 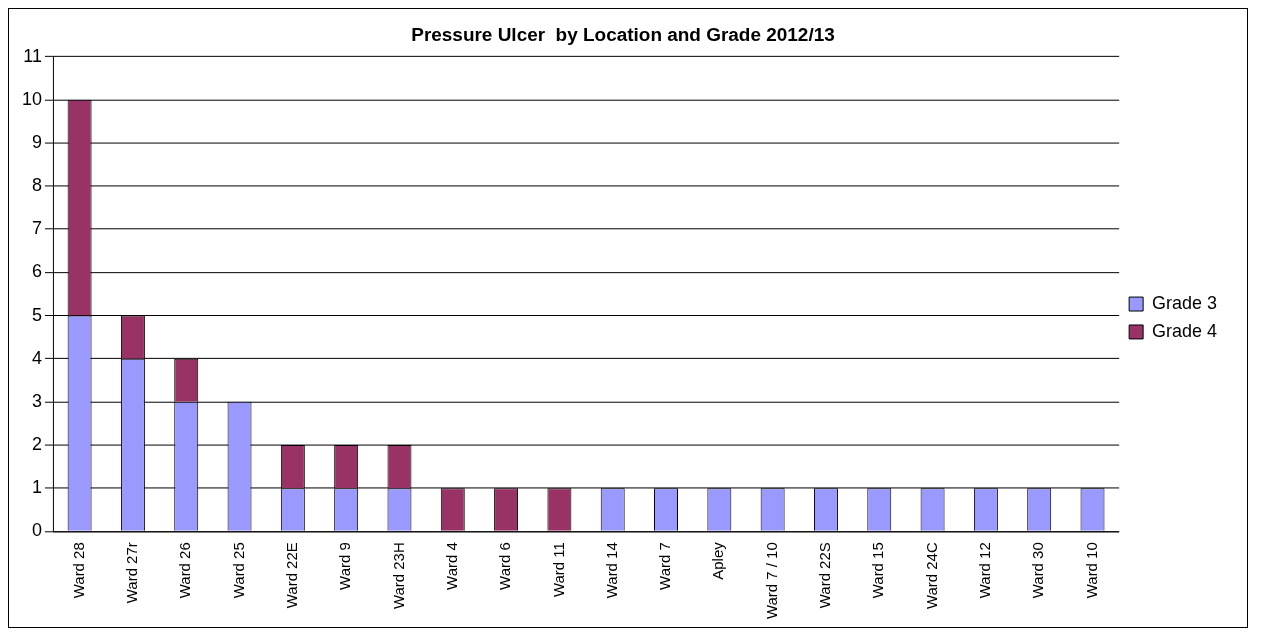 What do you see at coordinates (345, 566) in the screenshot?
I see `x-tick-label: Ward 9` at bounding box center [345, 566].